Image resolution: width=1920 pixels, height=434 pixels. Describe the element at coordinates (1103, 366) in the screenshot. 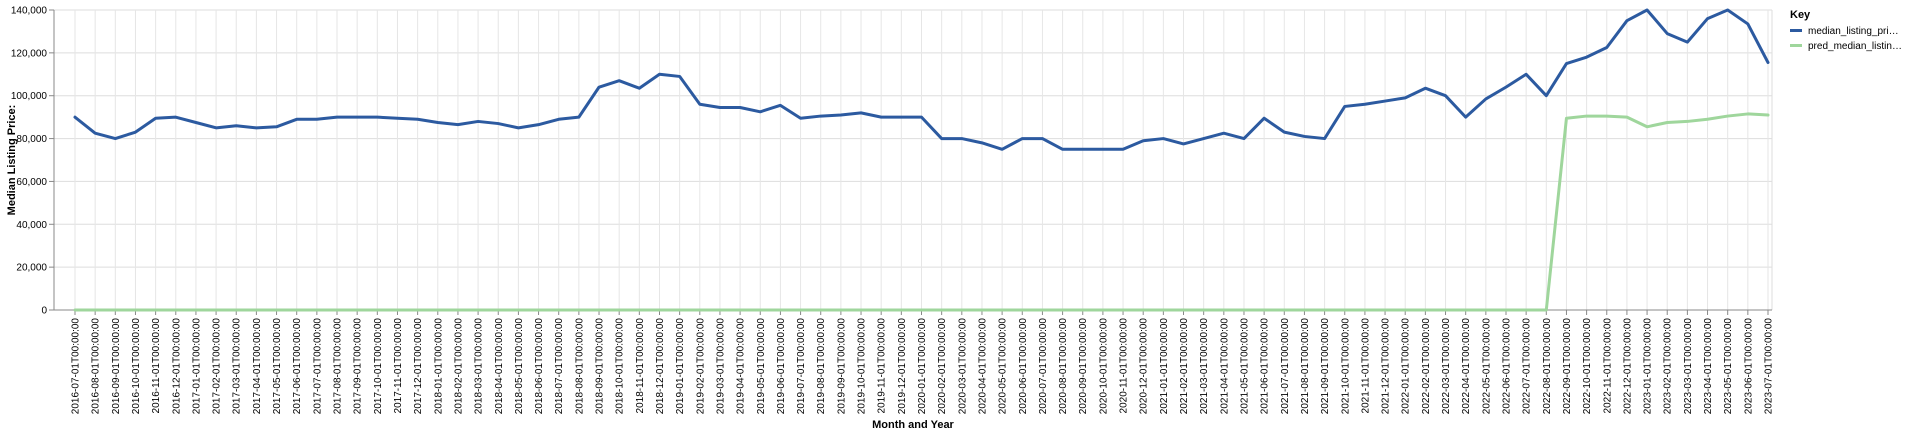

I see `x-tick-label: 2020-10-01T00:00:00` at that location.